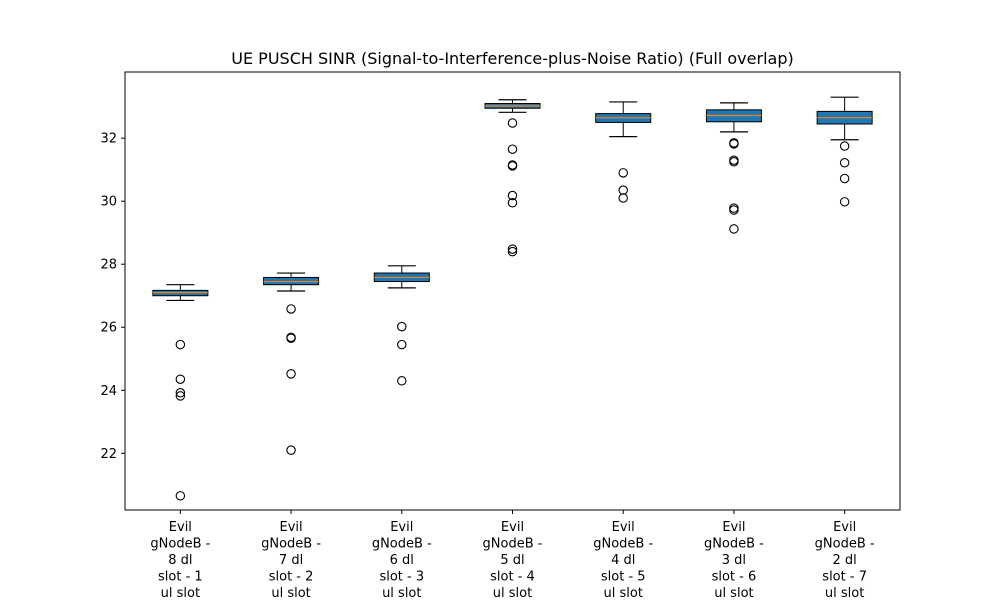 The image size is (1000, 605). I want to click on y-tick-label: 26, so click(108, 328).